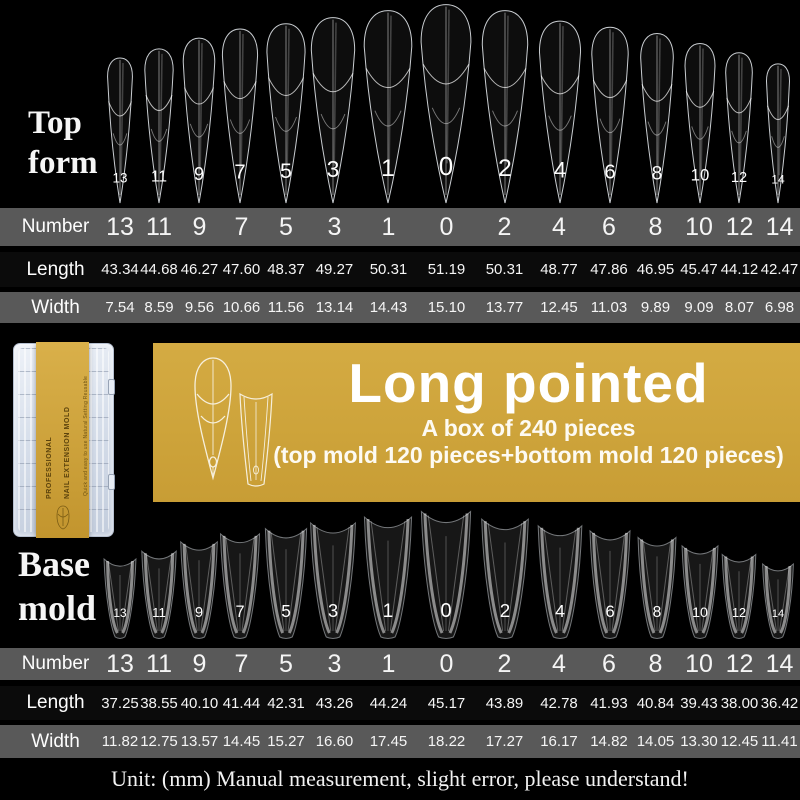 Image resolution: width=800 pixels, height=800 pixels. Describe the element at coordinates (388, 611) in the screenshot. I see `mold-number: 1` at that location.